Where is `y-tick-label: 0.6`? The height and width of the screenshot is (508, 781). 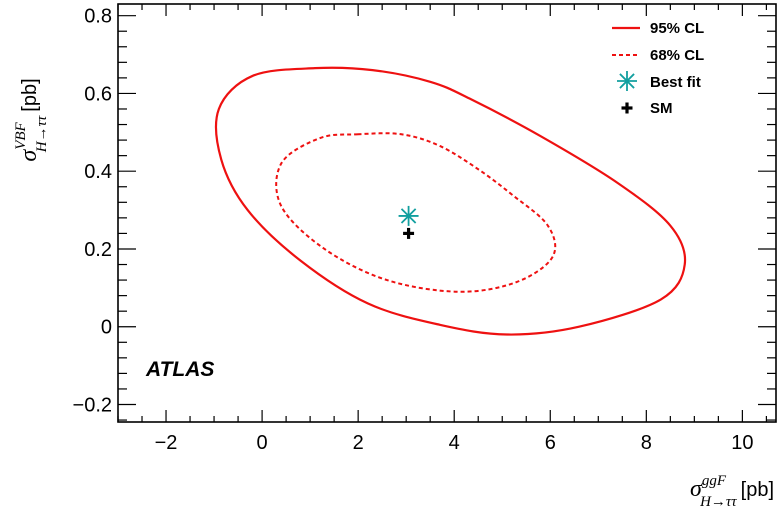 y-tick-label: 0.6 is located at coordinates (98, 94).